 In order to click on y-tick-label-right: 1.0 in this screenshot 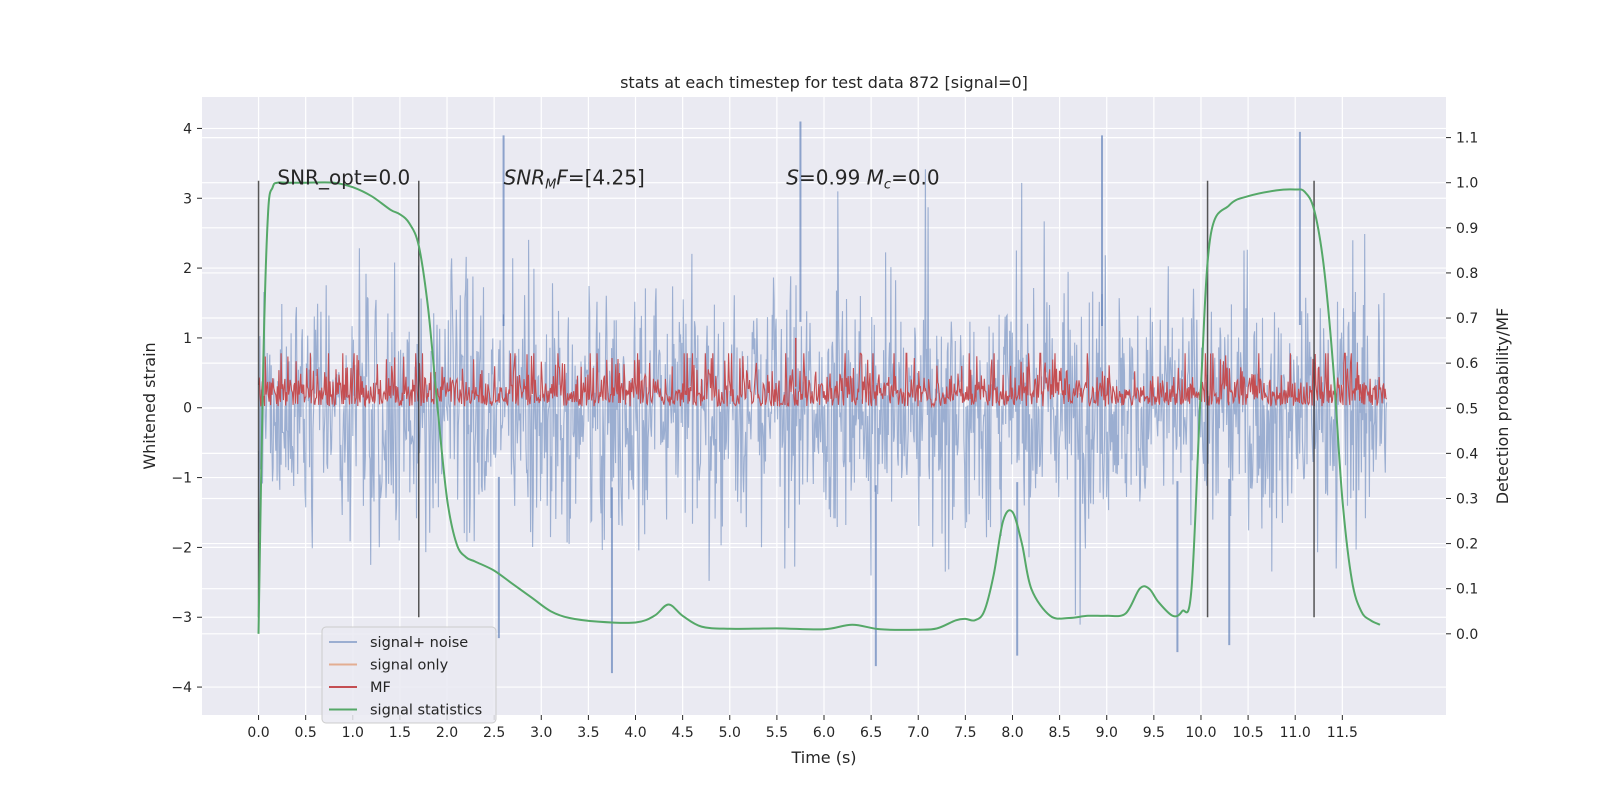, I will do `click(1467, 184)`.